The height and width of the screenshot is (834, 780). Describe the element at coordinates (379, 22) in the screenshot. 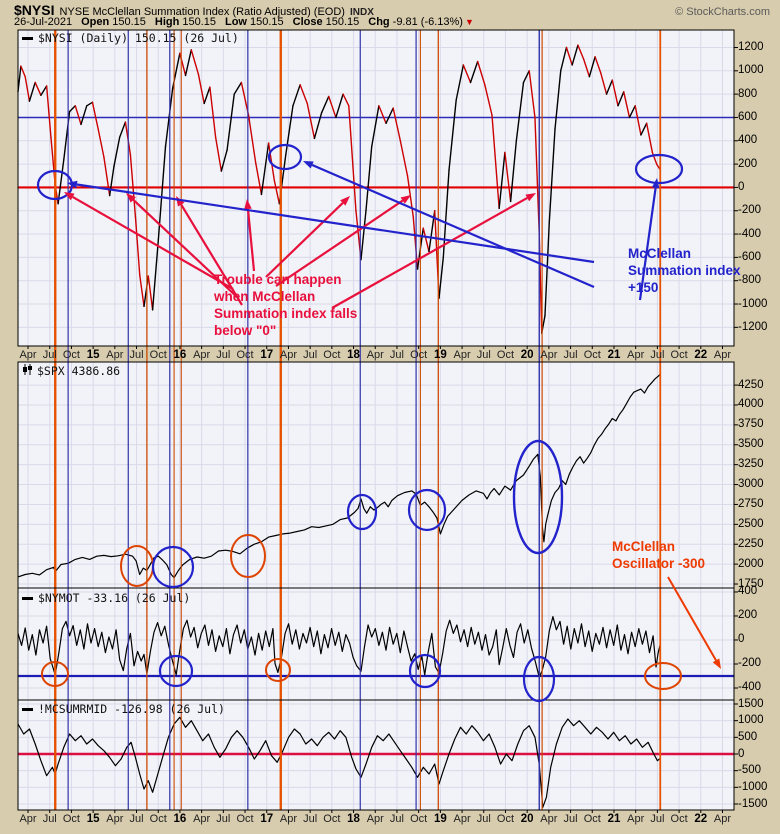

I see `quote-label-chg: Chg` at that location.